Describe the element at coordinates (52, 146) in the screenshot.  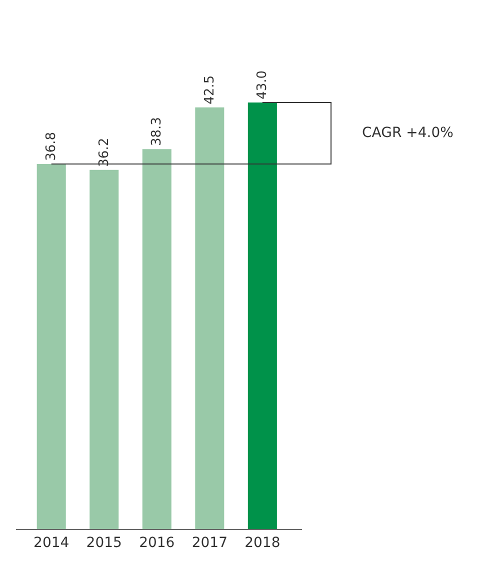
I see `data-label: 36.8` at that location.